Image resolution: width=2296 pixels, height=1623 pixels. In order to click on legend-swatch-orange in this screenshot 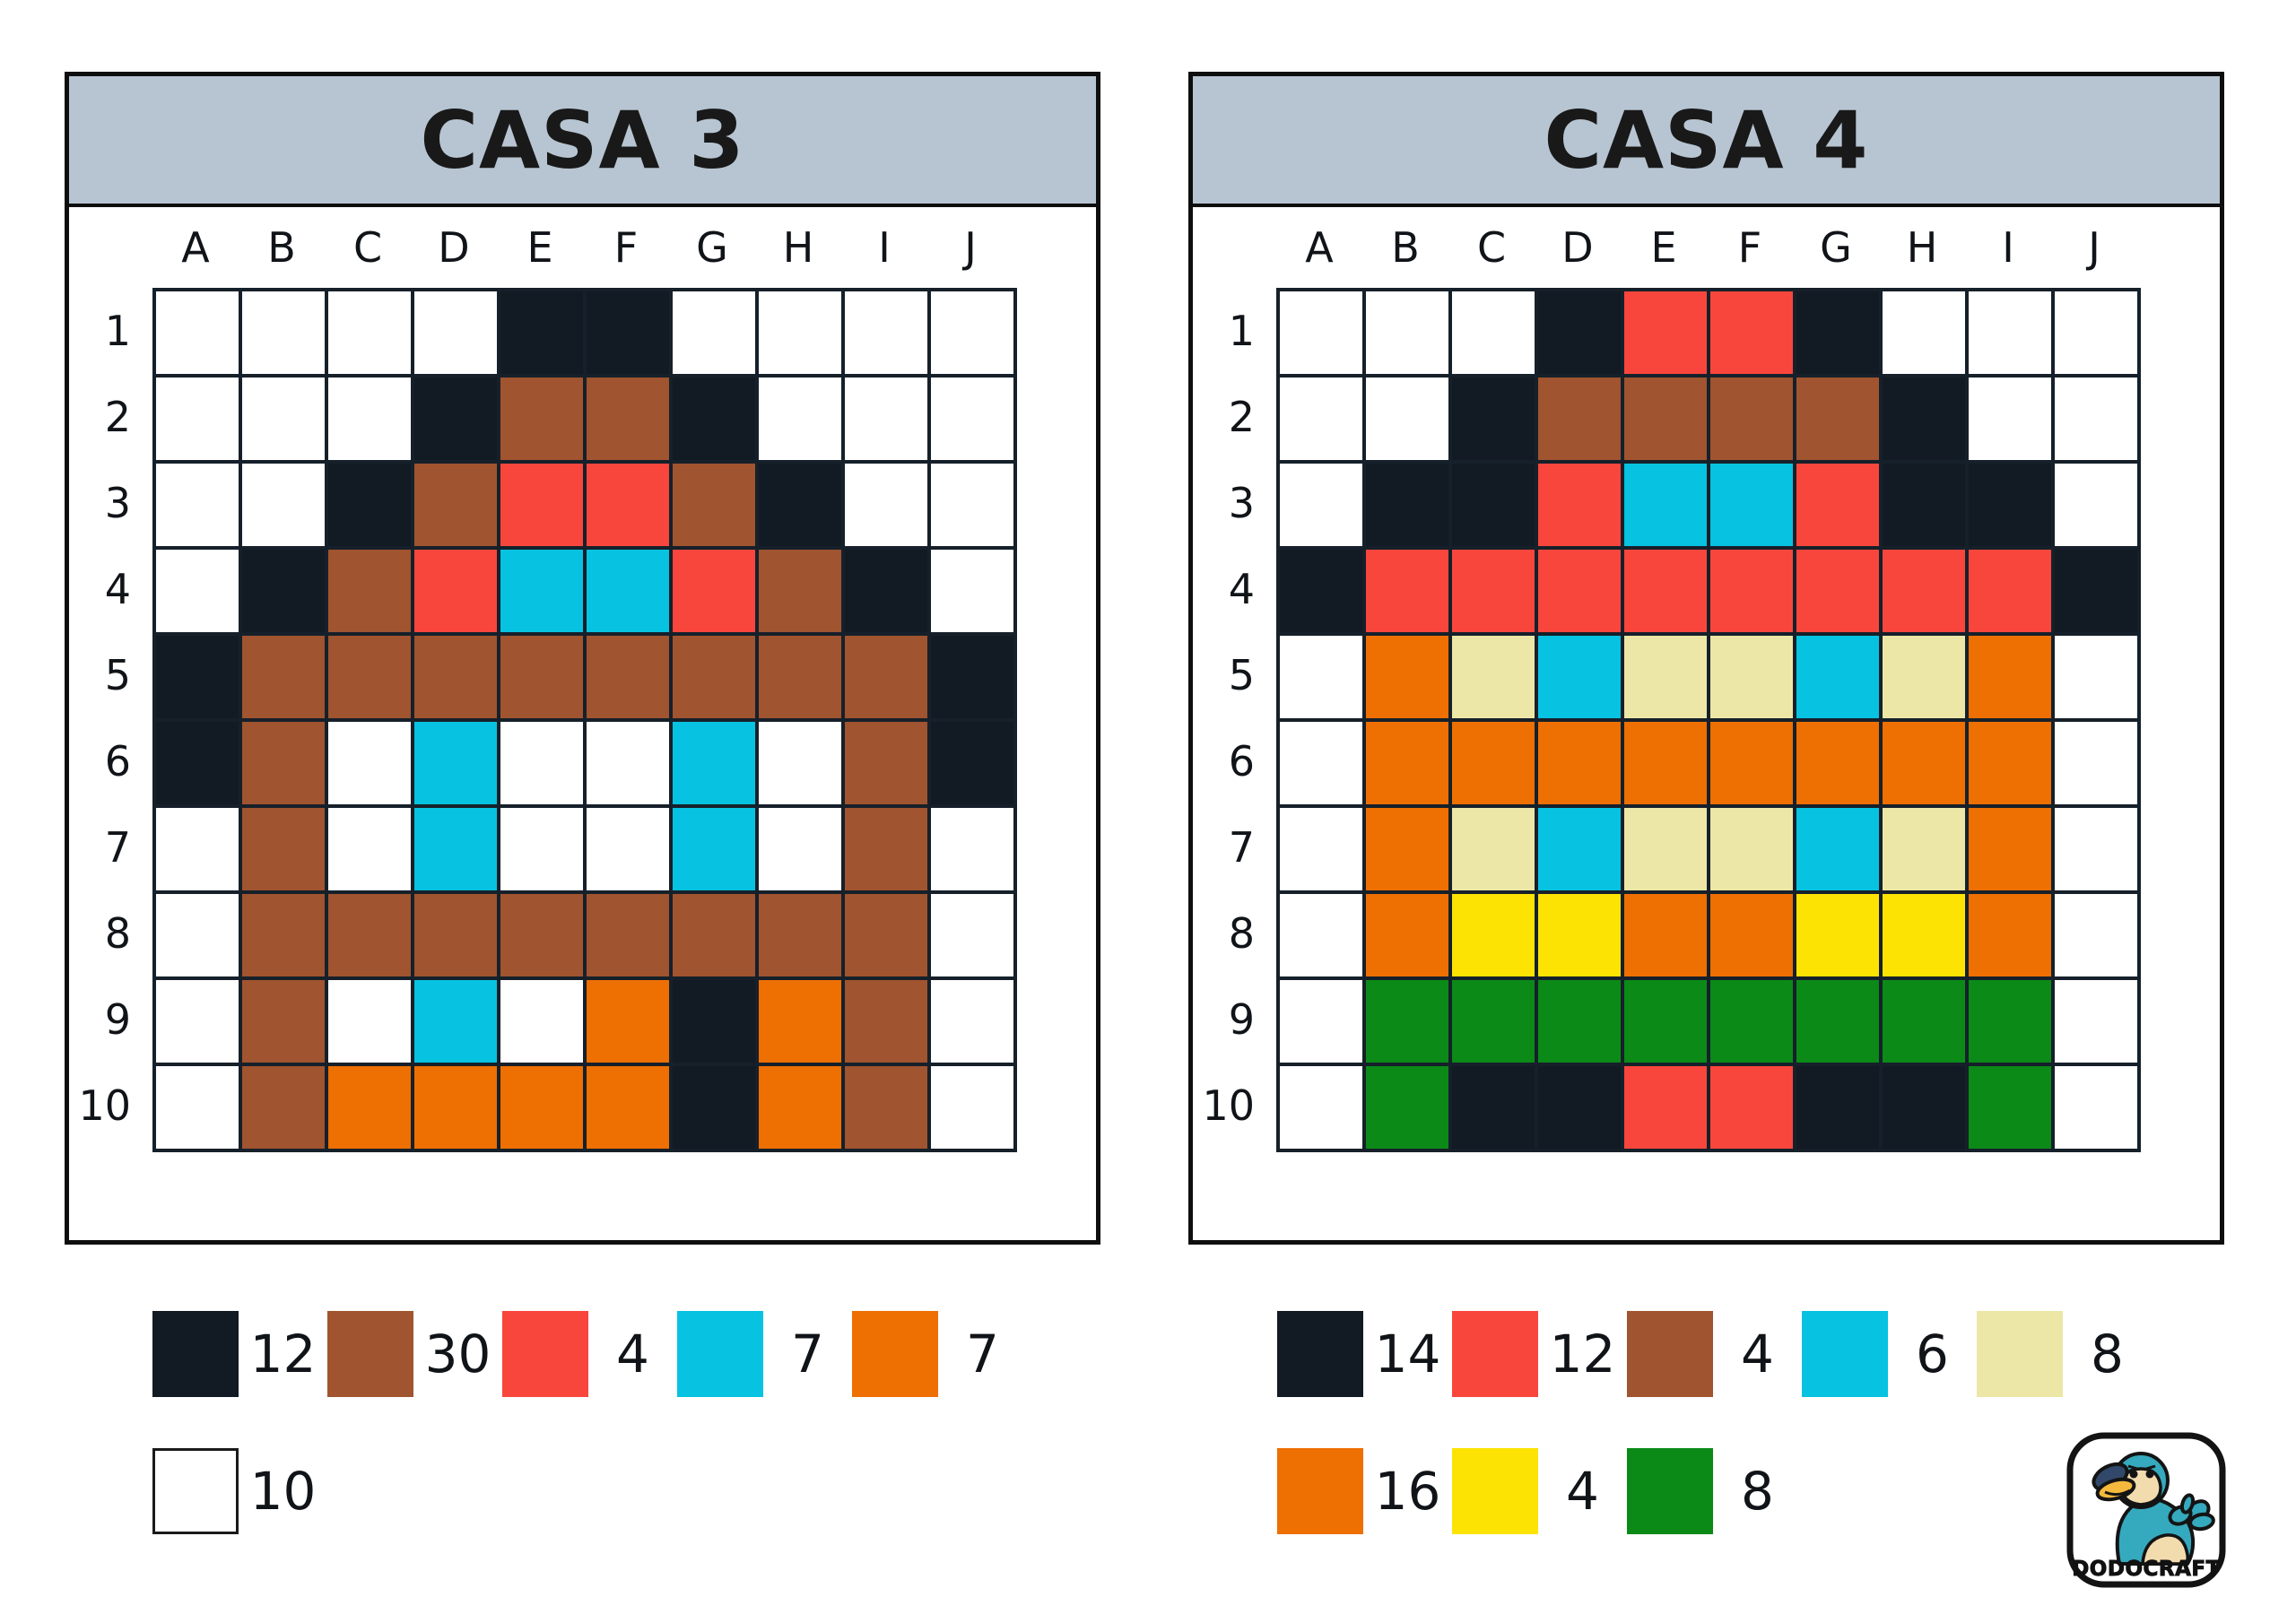, I will do `click(895, 1354)`.